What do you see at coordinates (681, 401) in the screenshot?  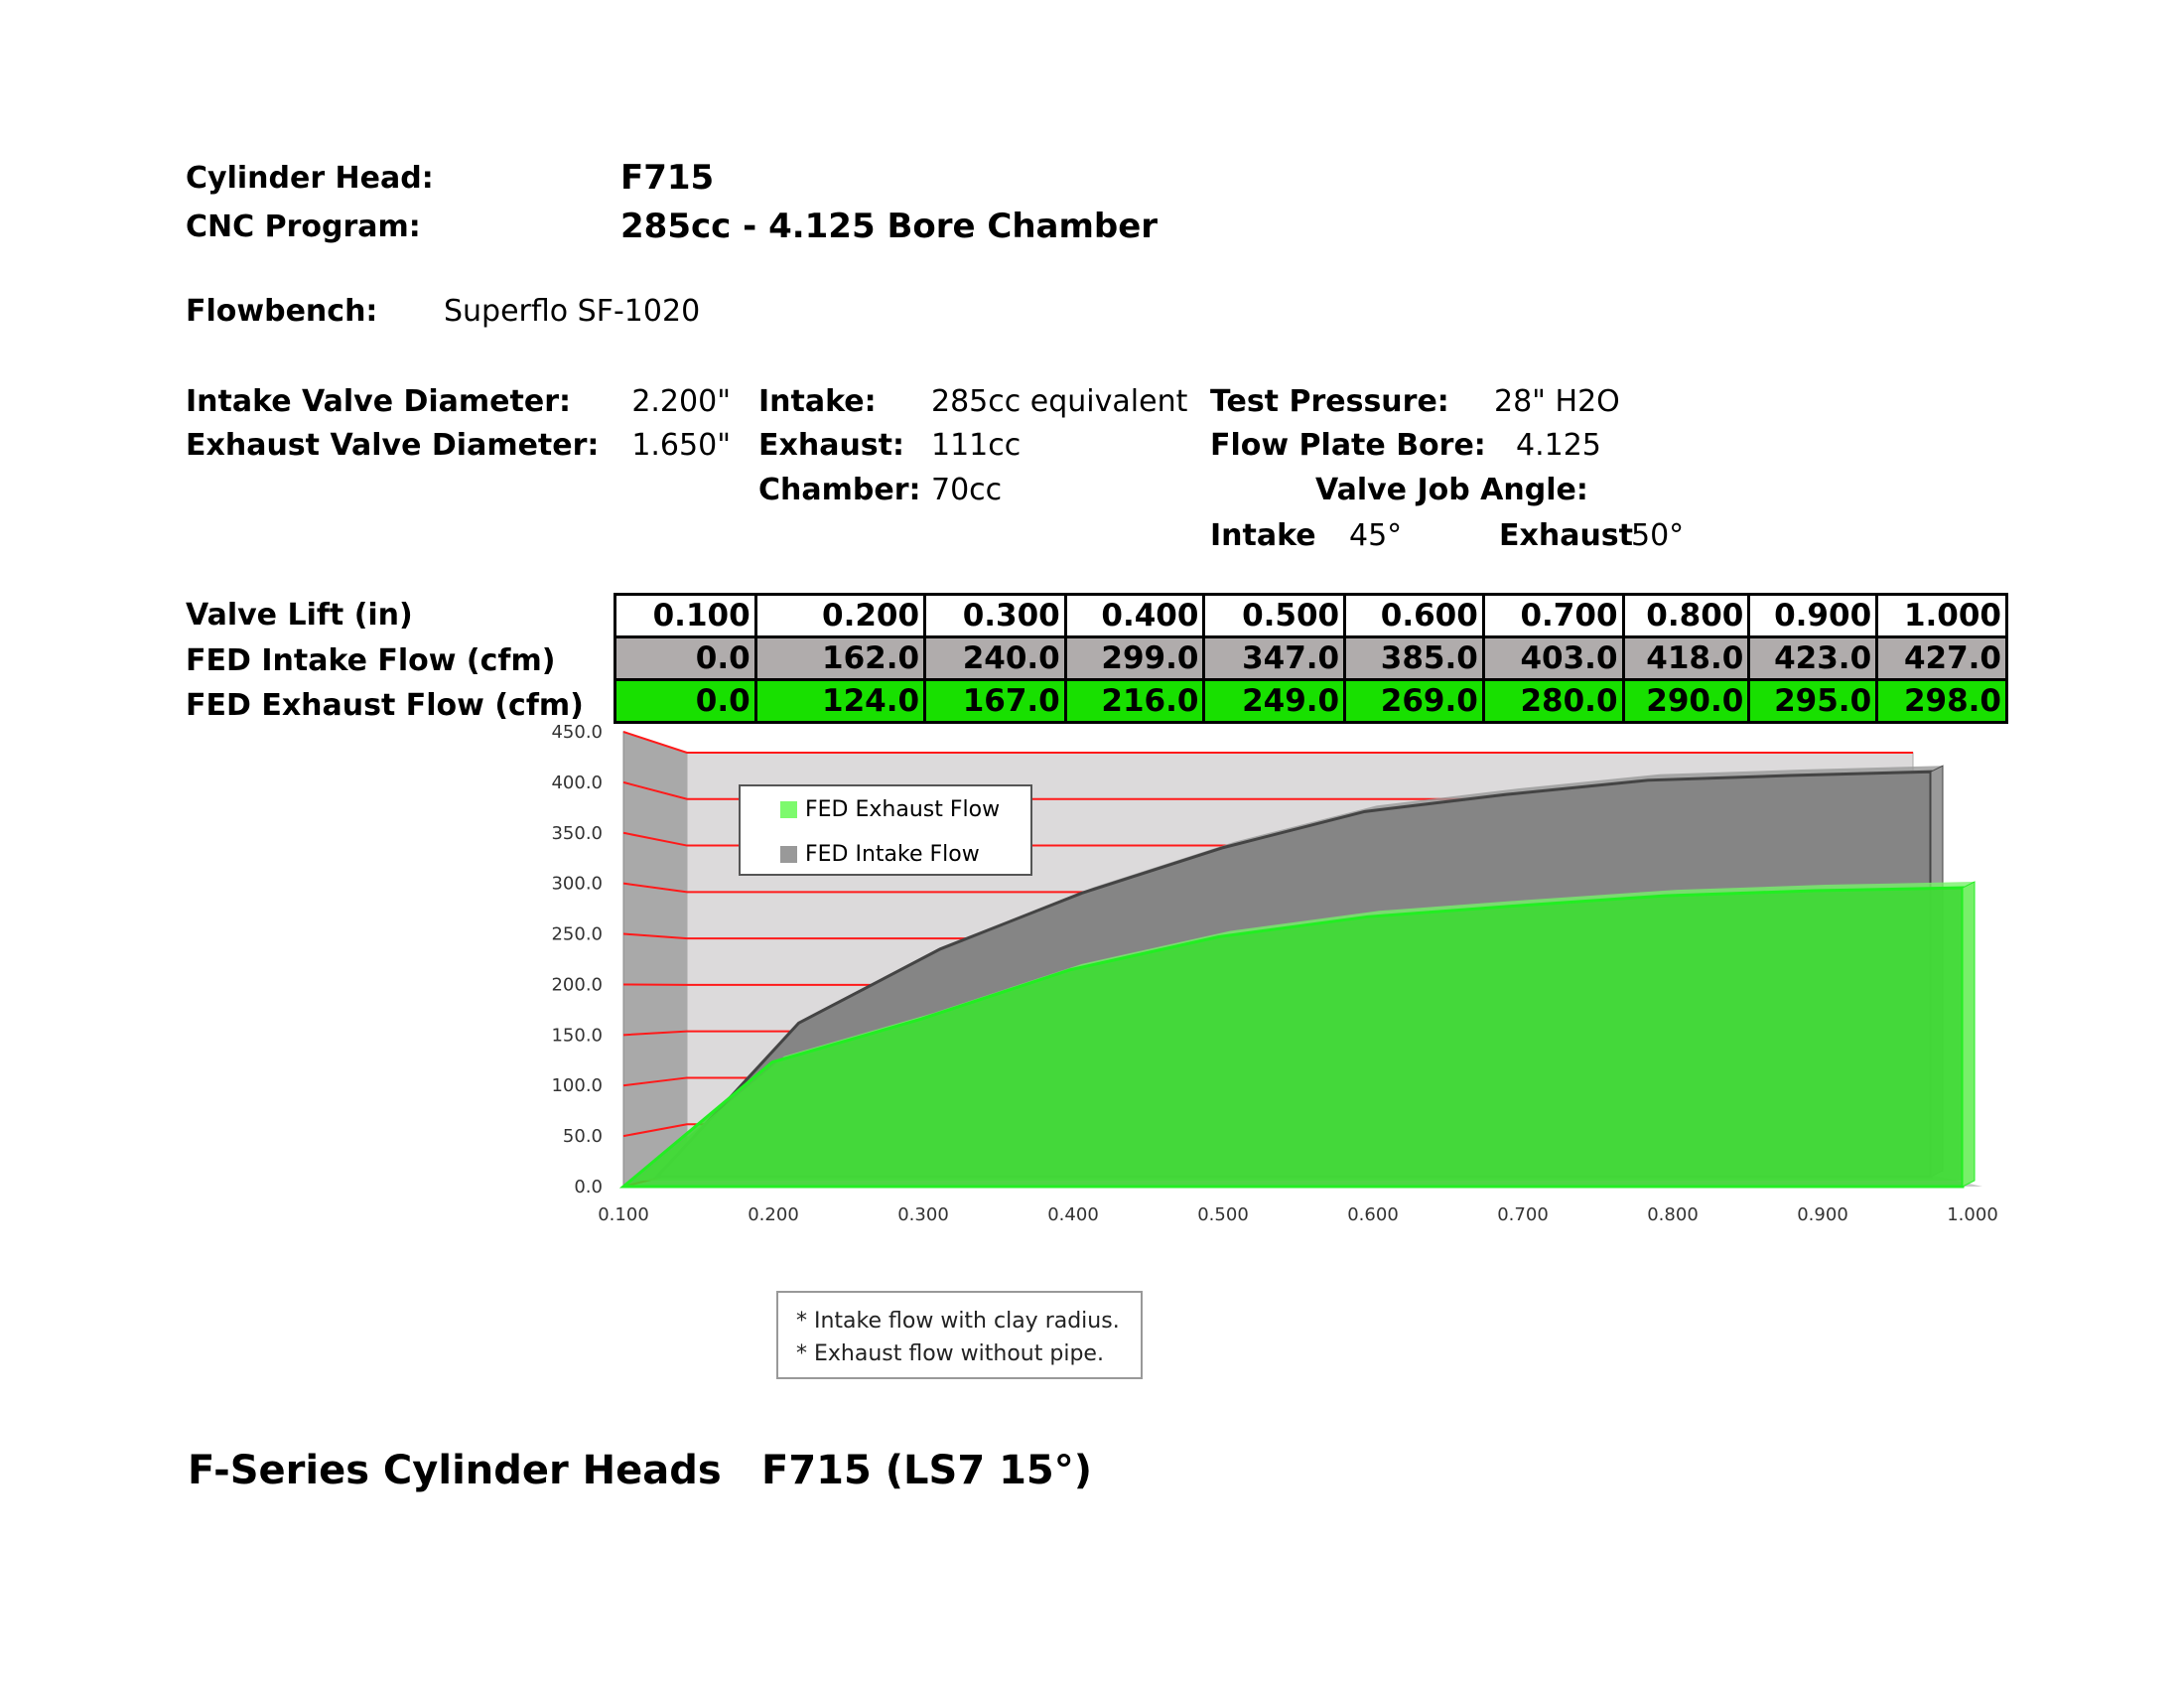 I see `intake-valve-value: 2.200"` at bounding box center [681, 401].